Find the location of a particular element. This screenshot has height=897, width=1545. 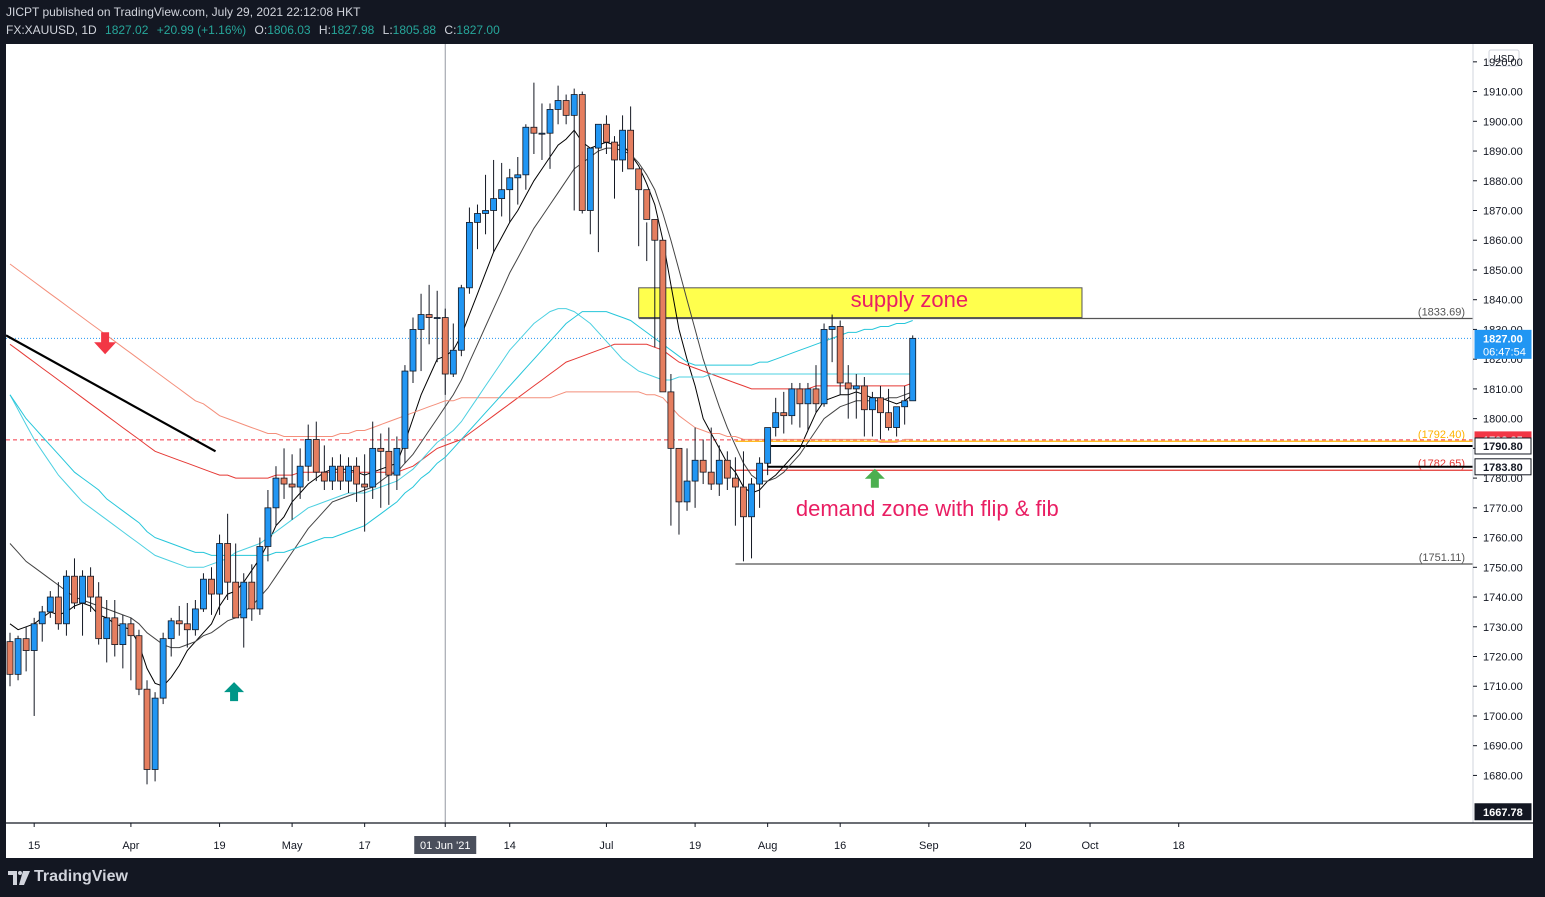

price-badge-label: 1667.78 is located at coordinates (1503, 813).